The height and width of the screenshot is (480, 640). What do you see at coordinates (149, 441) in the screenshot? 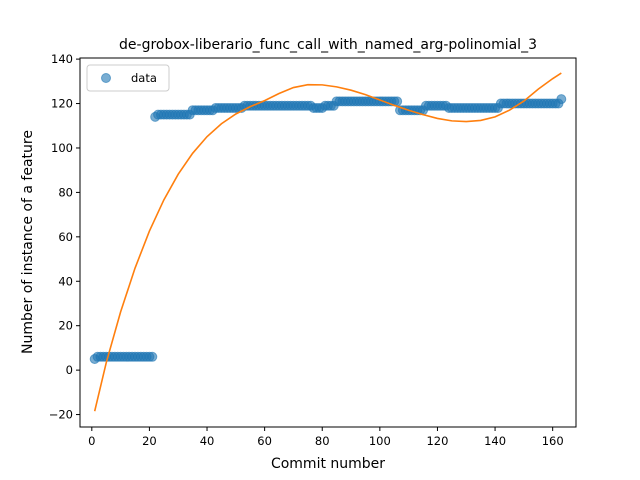
I see `x-tick-label: 20` at bounding box center [149, 441].